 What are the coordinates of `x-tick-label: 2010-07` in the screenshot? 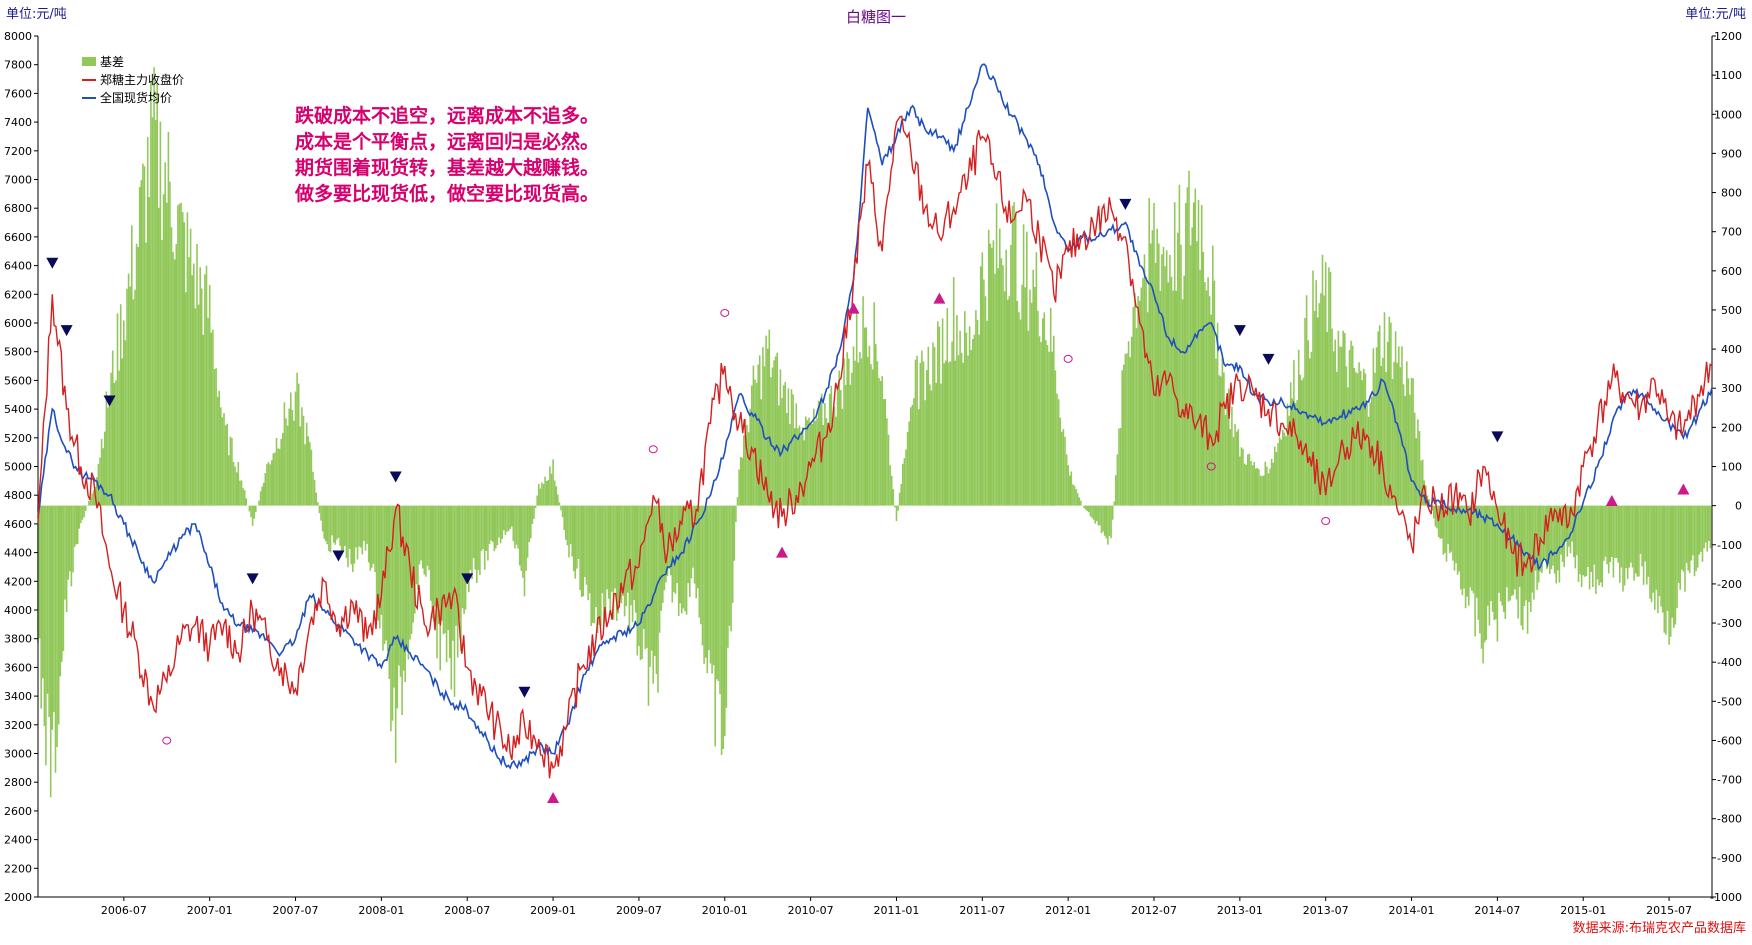 It's located at (811, 910).